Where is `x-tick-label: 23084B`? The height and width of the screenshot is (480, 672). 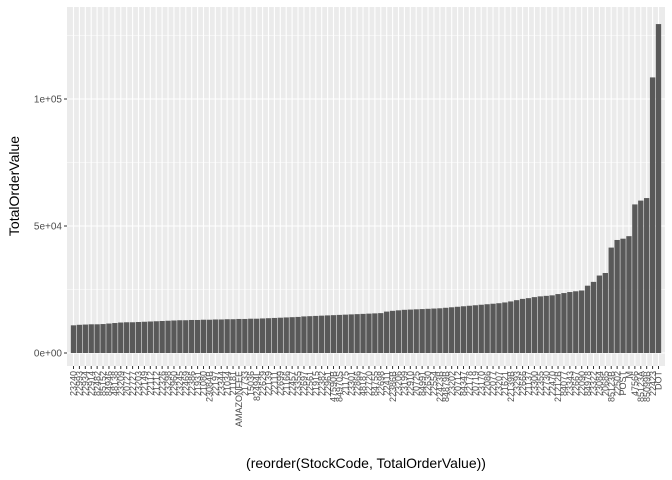
x-tick-label: 23084B is located at coordinates (210, 386).